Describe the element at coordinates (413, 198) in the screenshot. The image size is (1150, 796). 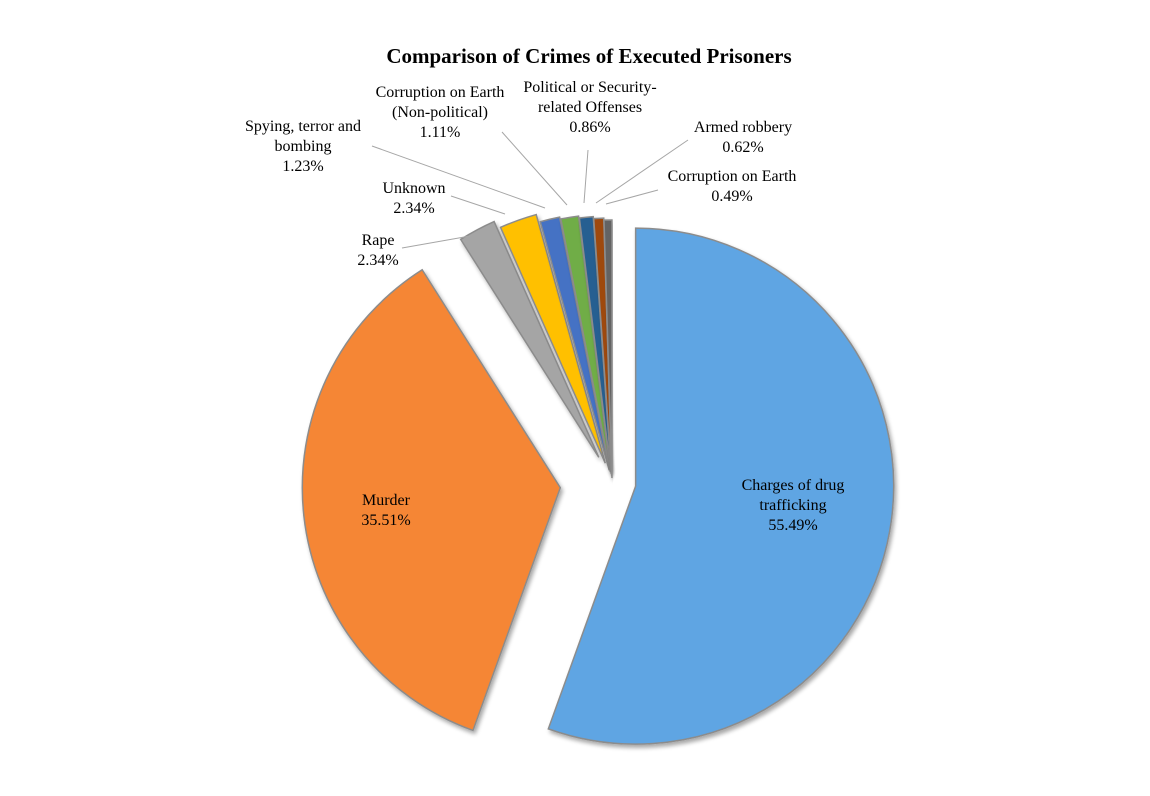
I see `data-label: Unknown 2.34%` at that location.